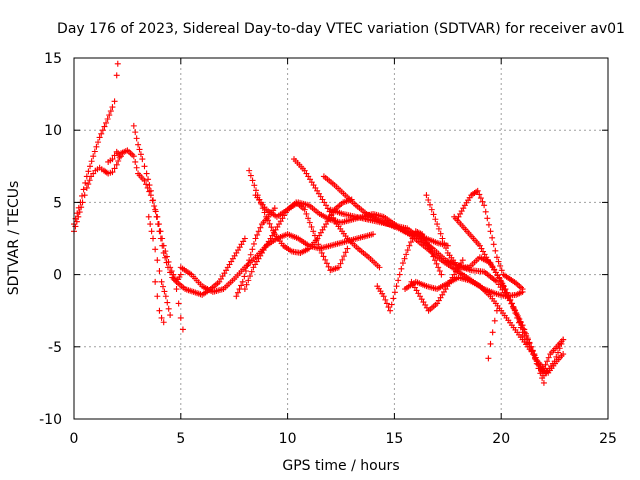 Image resolution: width=640 pixels, height=480 pixels. I want to click on series-sat-t, so click(255, 252).